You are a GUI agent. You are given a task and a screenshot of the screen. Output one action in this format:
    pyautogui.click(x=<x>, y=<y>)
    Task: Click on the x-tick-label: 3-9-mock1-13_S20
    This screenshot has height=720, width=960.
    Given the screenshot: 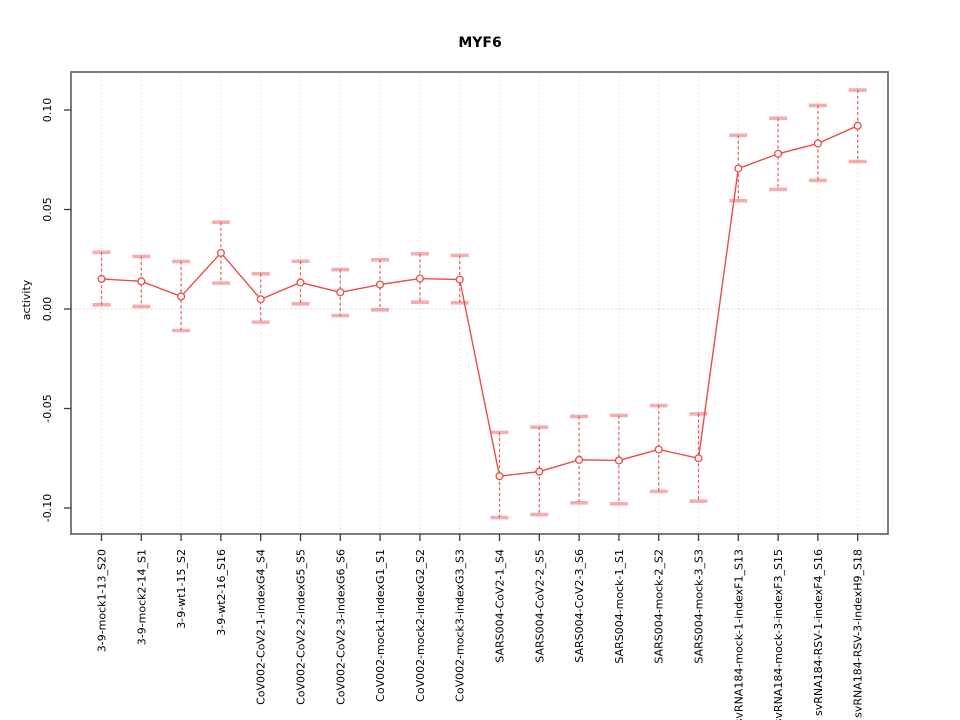 What is the action you would take?
    pyautogui.click(x=102, y=600)
    